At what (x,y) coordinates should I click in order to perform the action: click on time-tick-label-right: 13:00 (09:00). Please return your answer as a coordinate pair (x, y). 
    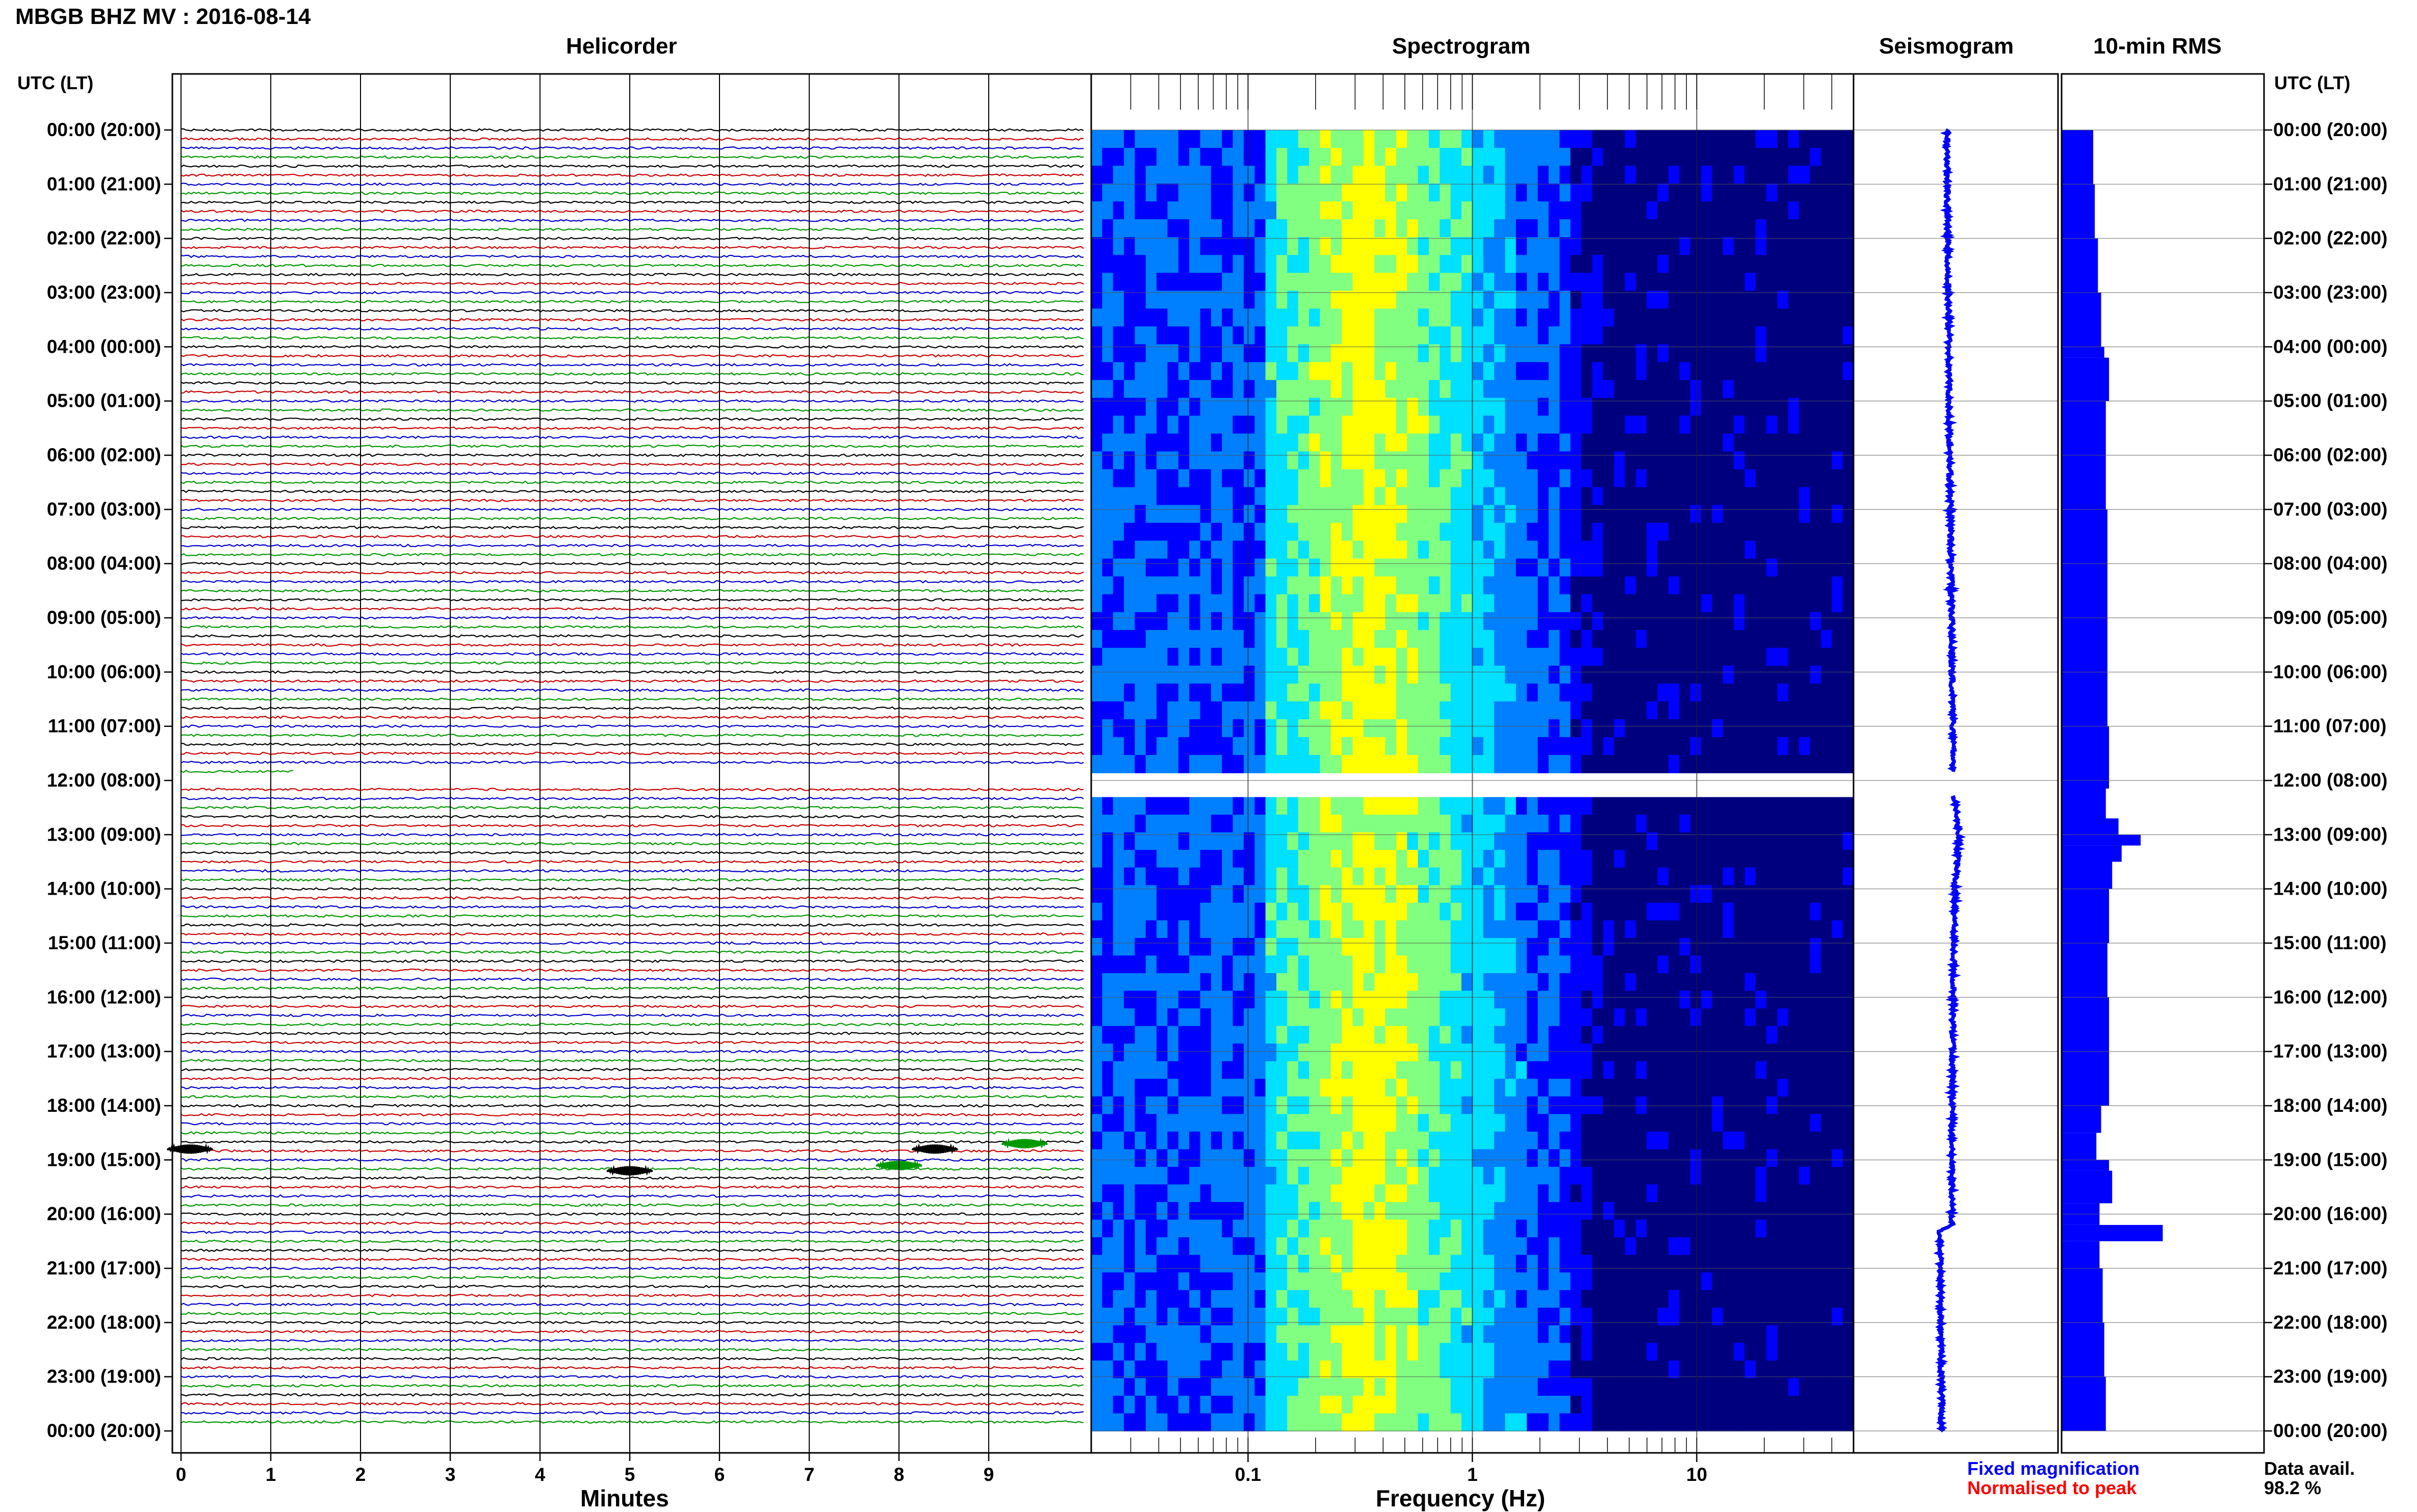
    Looking at the image, I should click on (2330, 834).